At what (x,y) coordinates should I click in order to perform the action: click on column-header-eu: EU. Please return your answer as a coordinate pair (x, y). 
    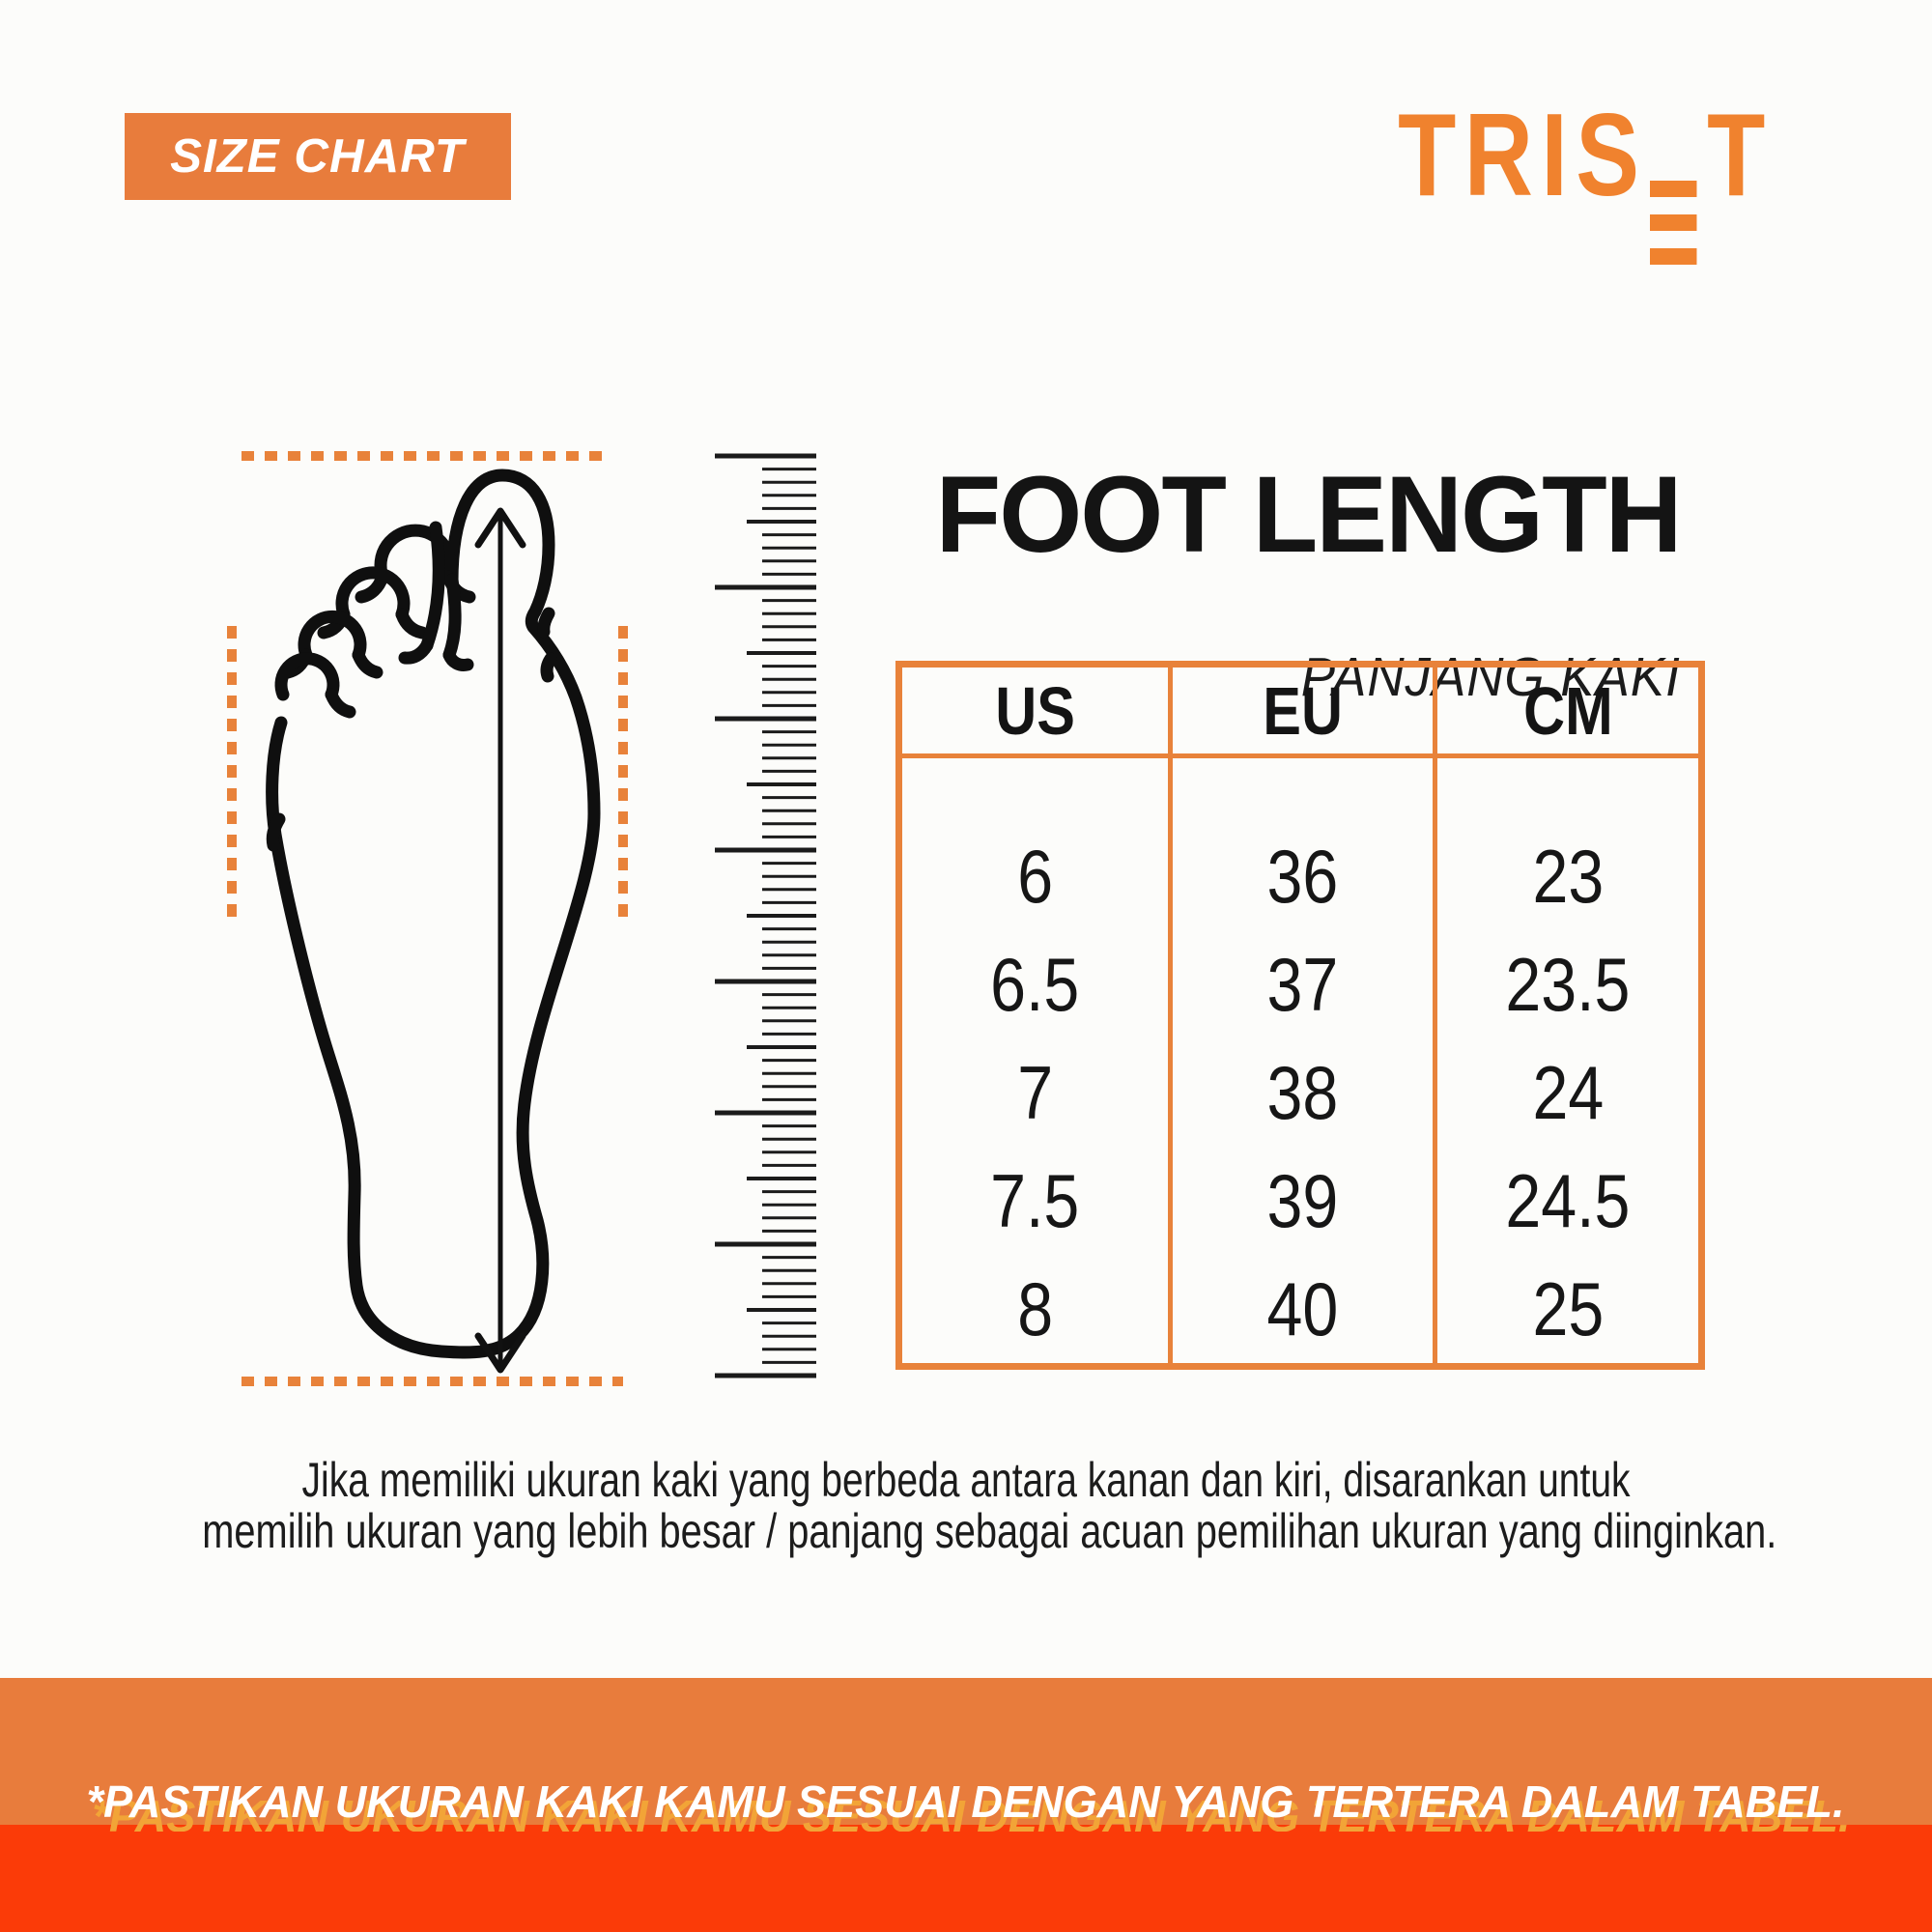
    Looking at the image, I should click on (1300, 710).